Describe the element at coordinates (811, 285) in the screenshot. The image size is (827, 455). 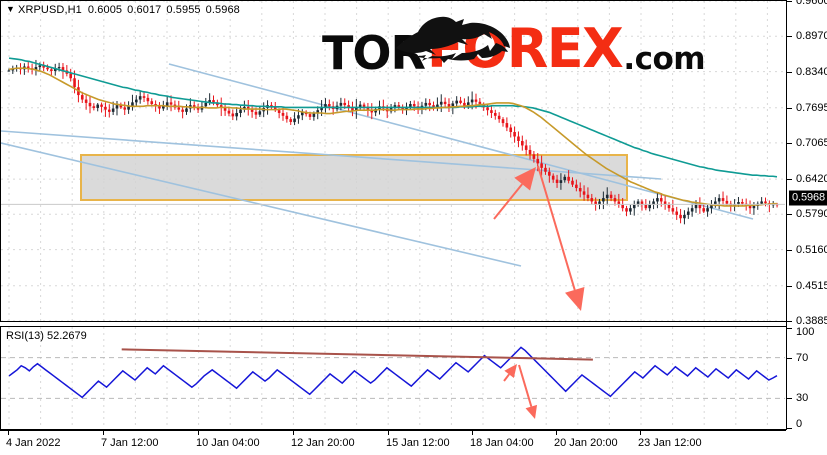
I see `price-tick-label: 0.4515` at that location.